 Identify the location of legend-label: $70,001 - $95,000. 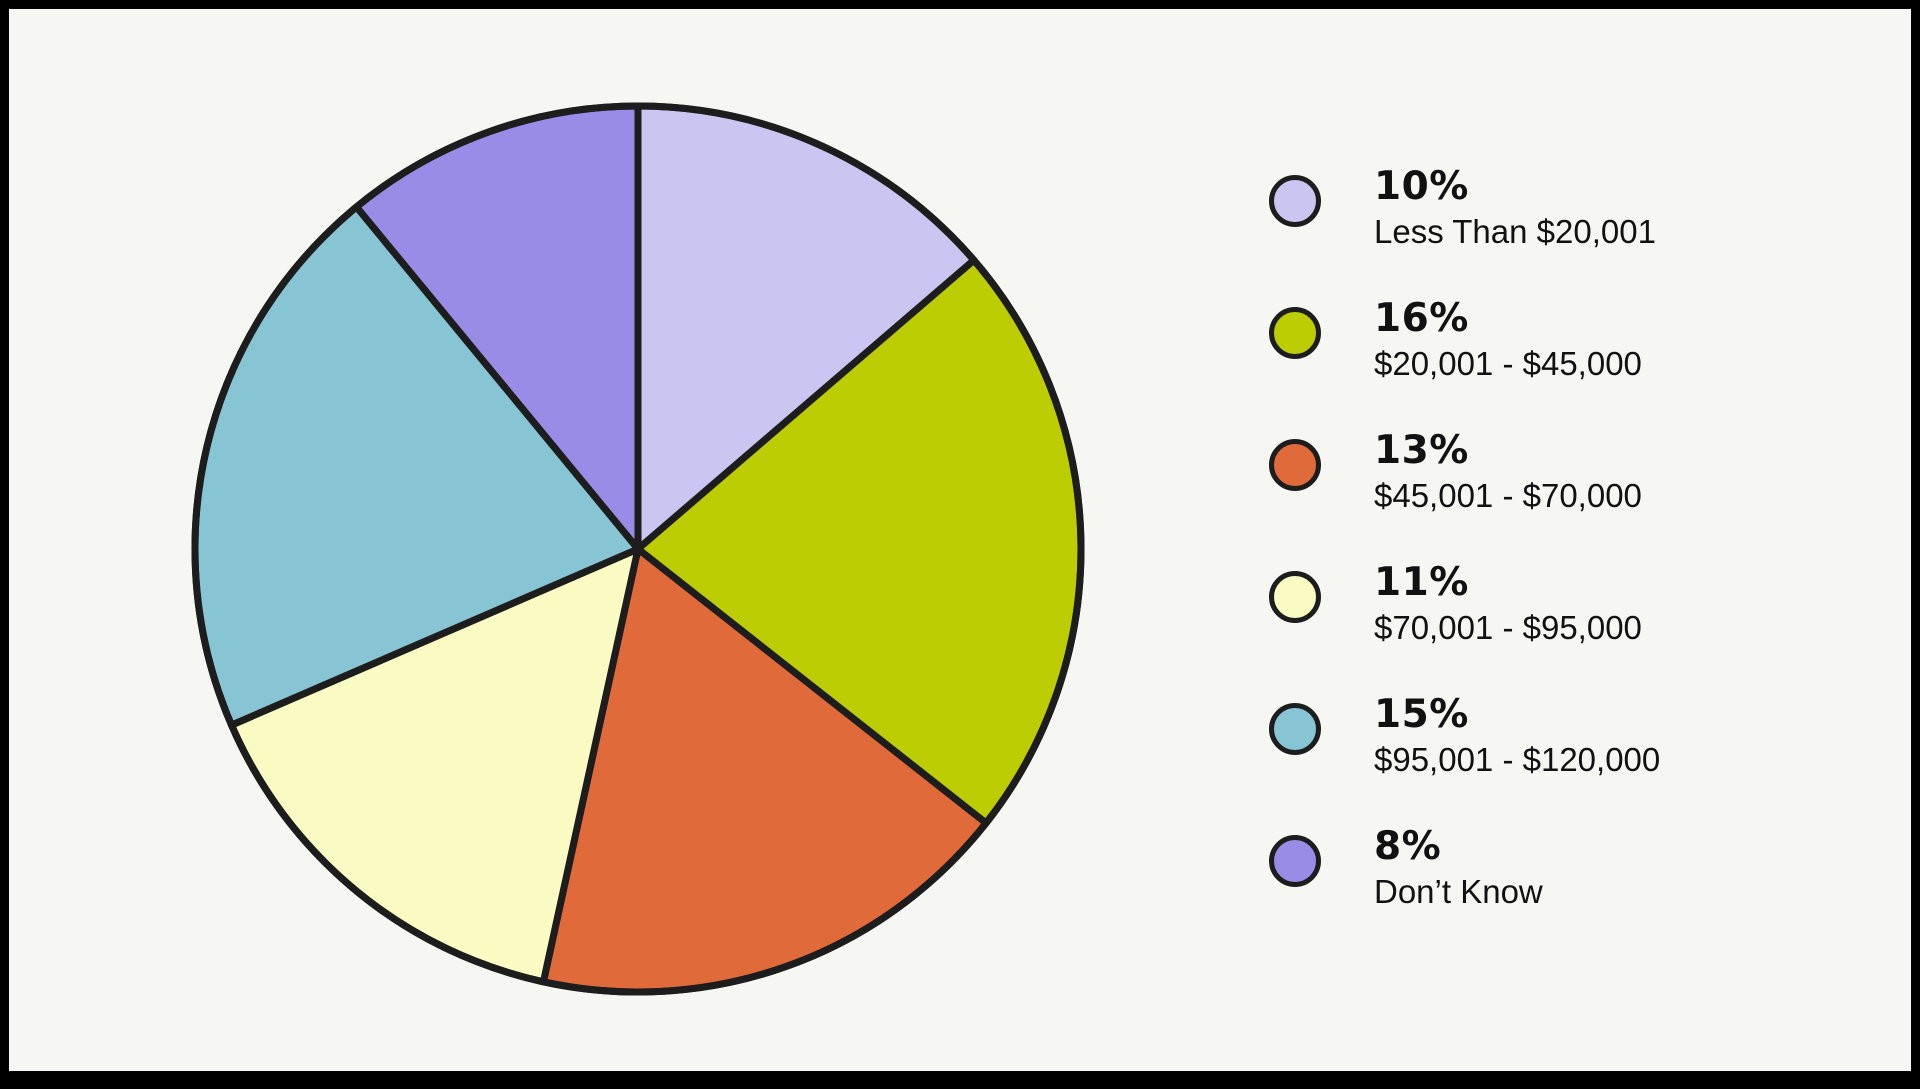
(1508, 627).